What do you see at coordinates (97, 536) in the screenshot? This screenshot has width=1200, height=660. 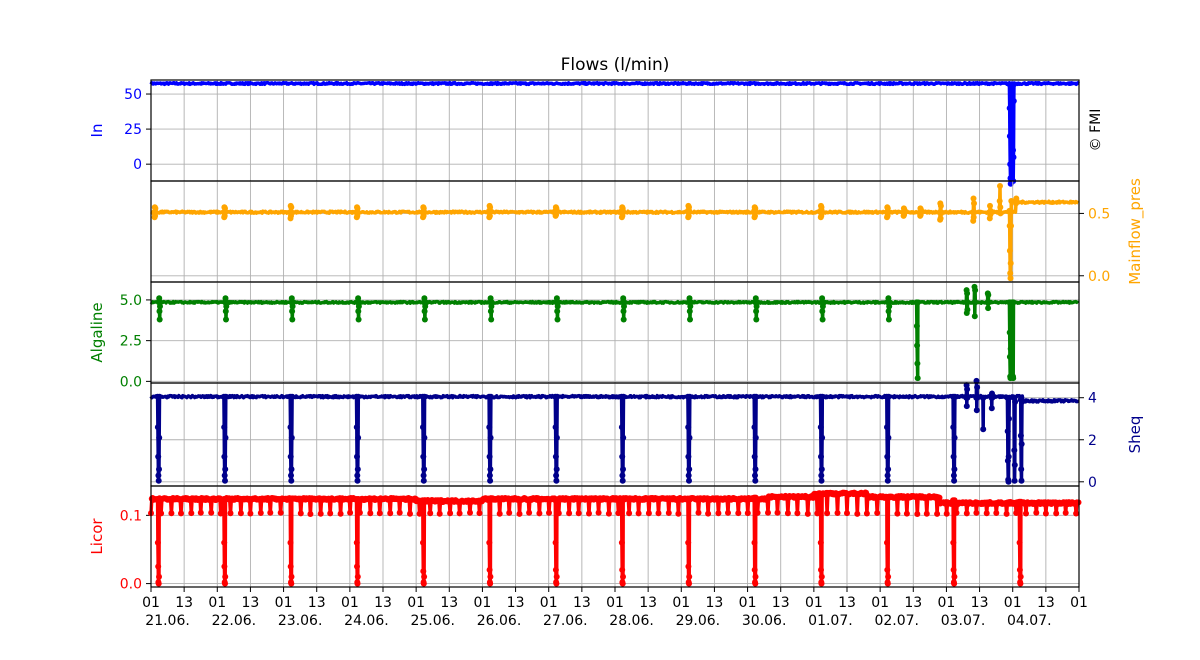 I see `y-axis-label: Licor` at bounding box center [97, 536].